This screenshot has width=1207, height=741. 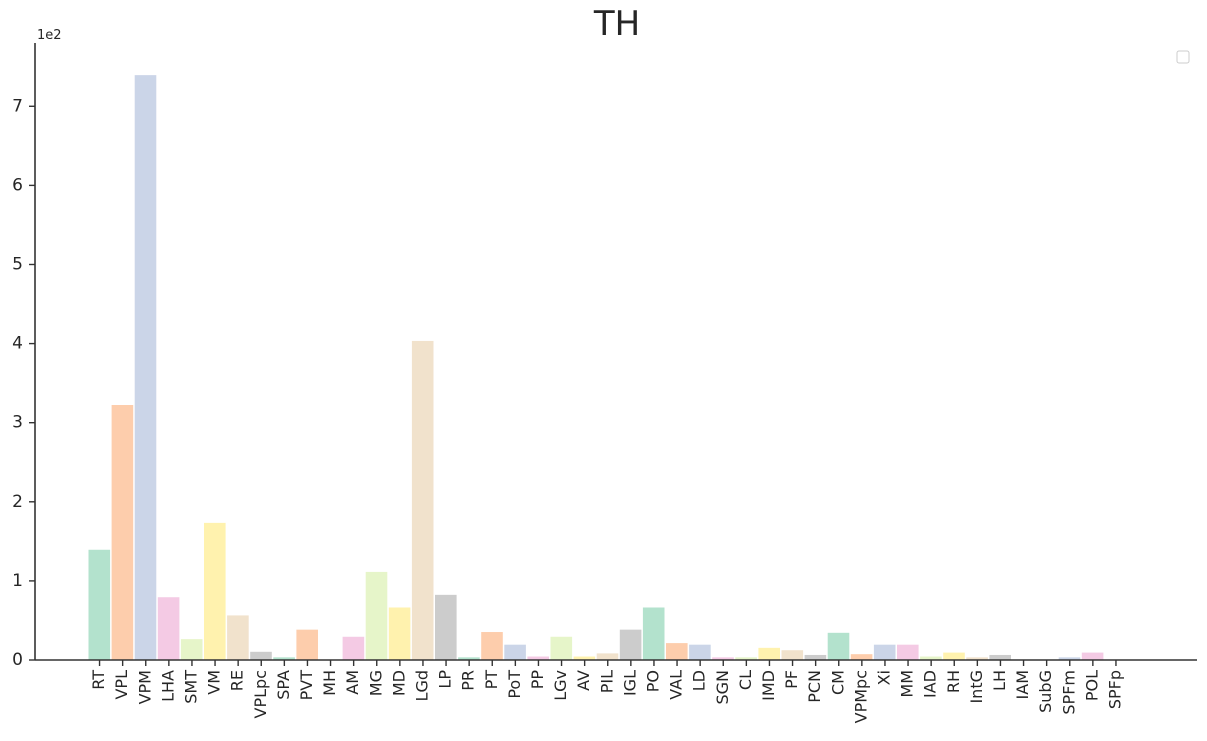 I want to click on x-tick-label: VPM, so click(x=144, y=687).